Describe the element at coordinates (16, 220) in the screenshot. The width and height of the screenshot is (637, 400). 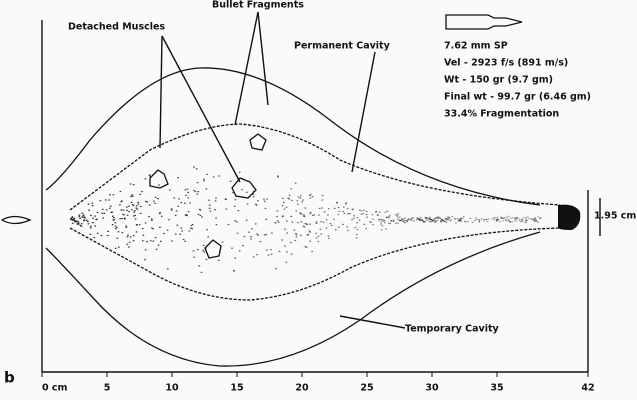
I see `entry-bullet` at that location.